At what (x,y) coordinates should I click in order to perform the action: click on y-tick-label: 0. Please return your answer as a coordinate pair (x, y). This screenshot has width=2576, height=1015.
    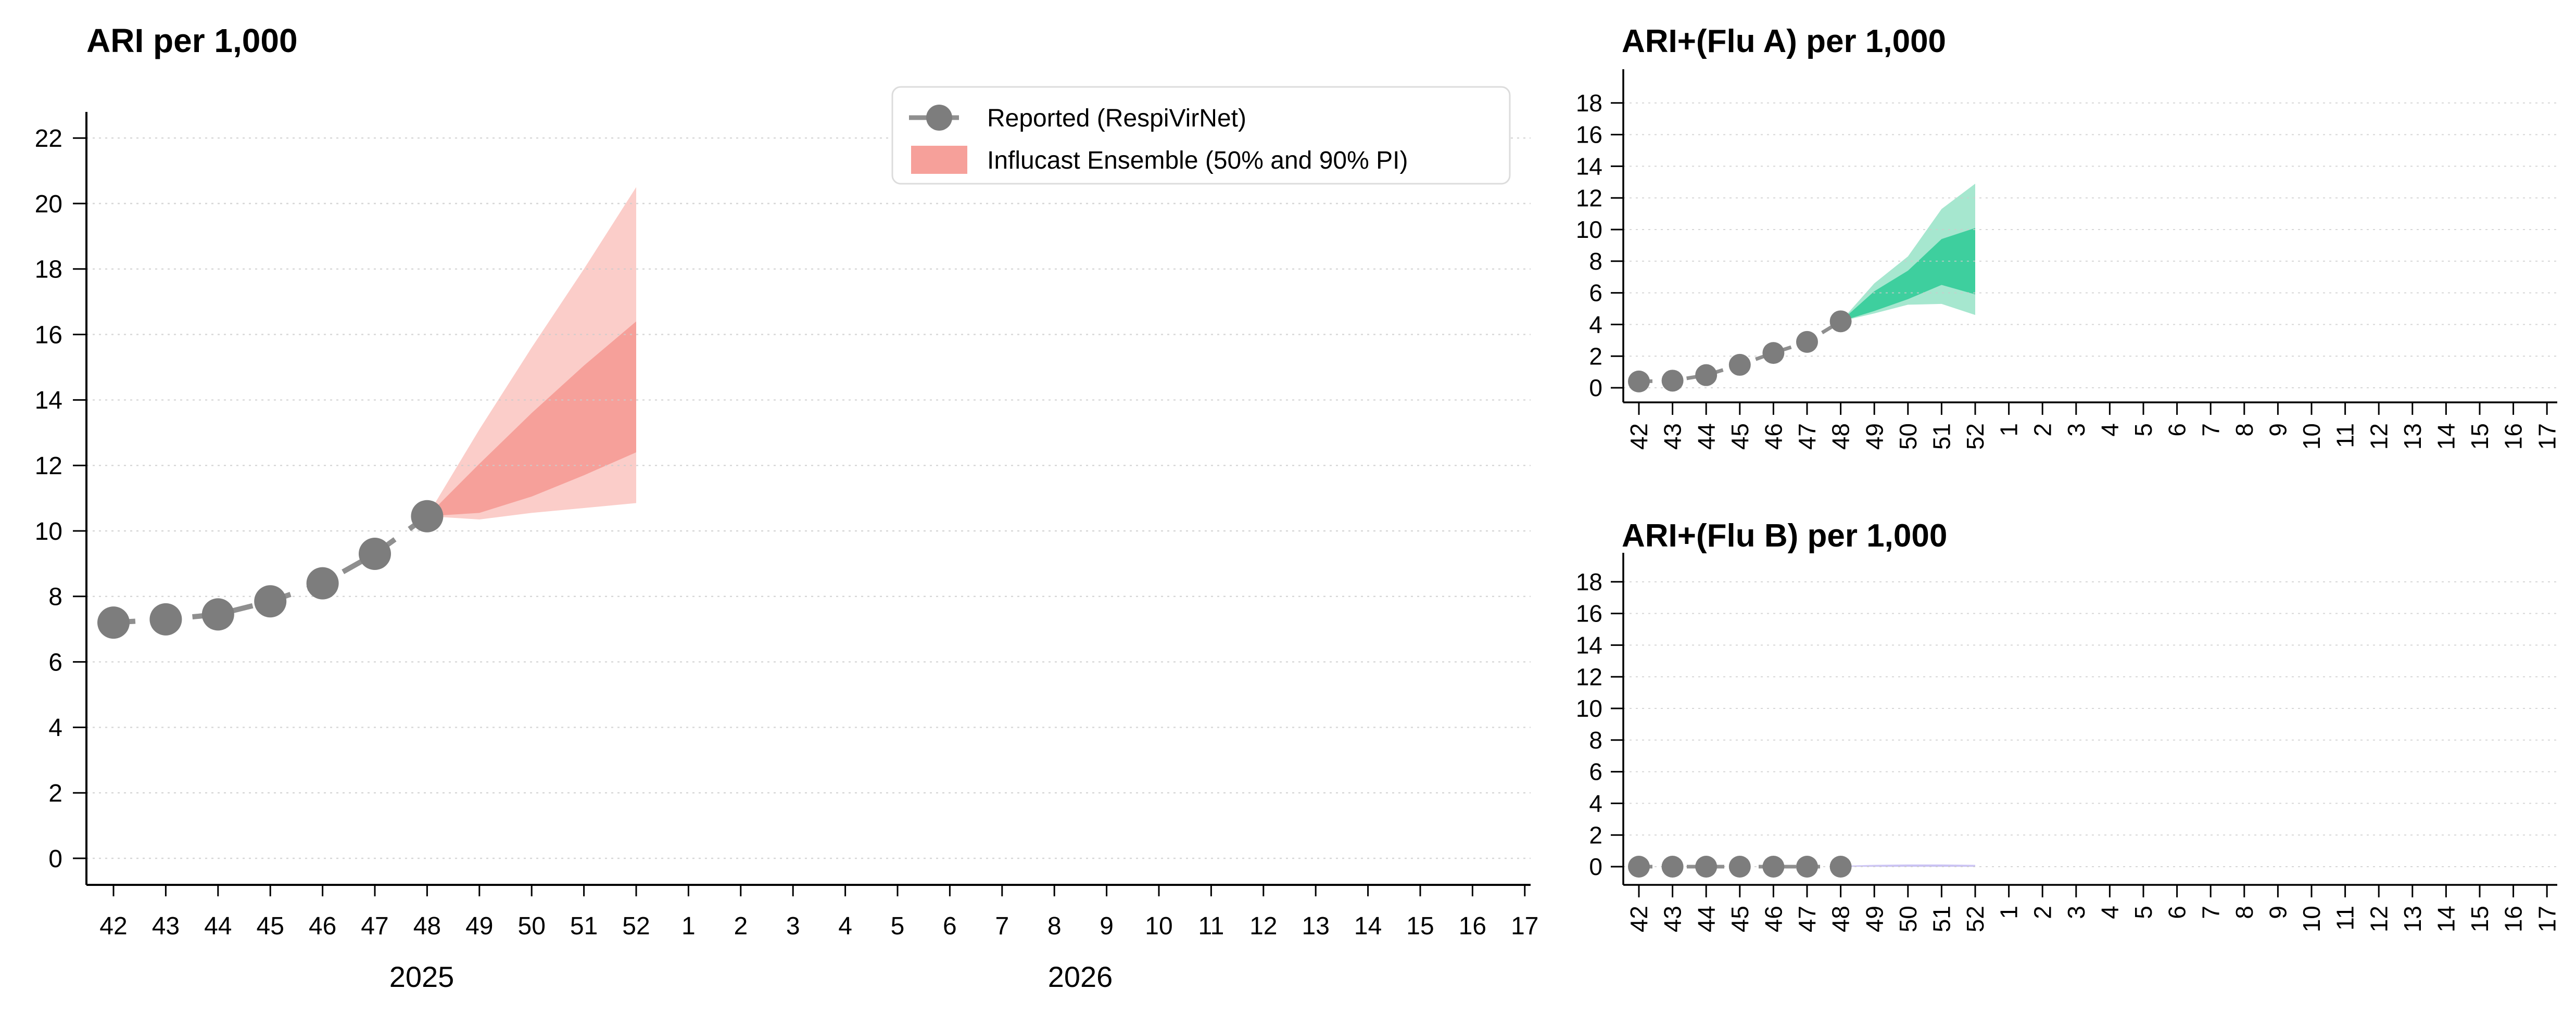
    Looking at the image, I should click on (1595, 867).